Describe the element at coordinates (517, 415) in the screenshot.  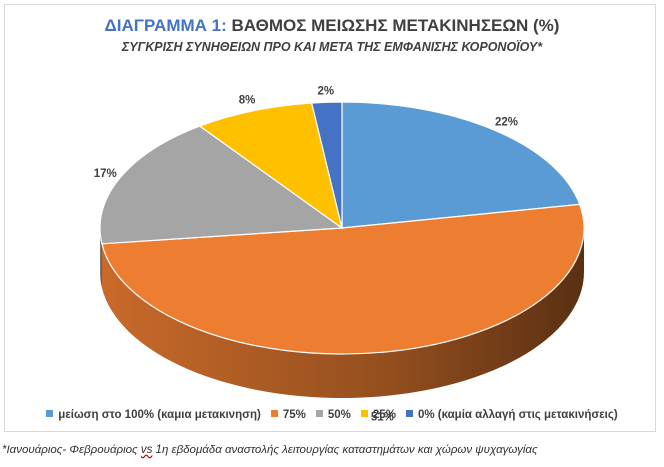
I see `legend-label-4: 0% (καμία αλλαγή στις μετακινήσεις)` at that location.